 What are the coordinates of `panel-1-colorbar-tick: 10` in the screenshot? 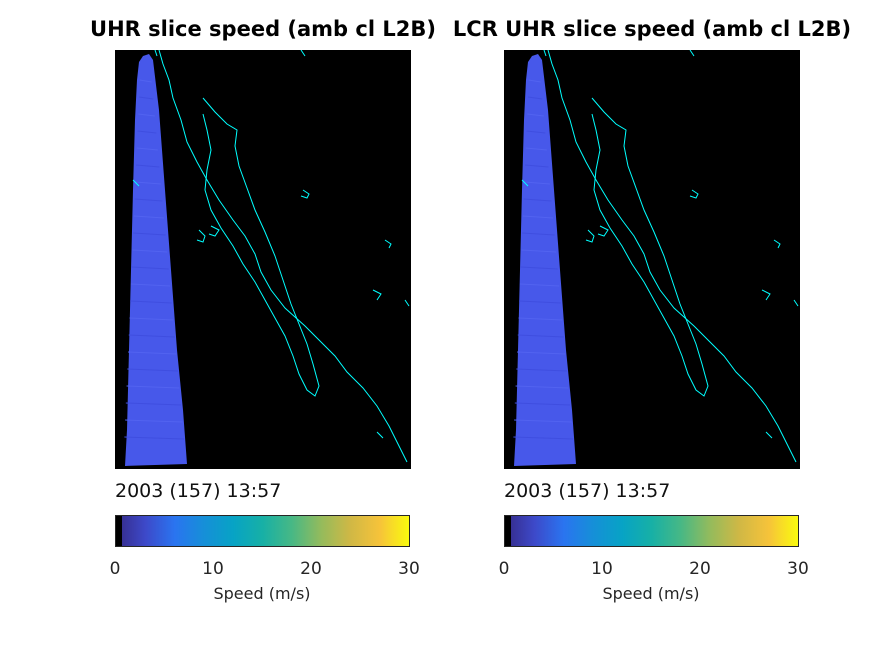 It's located at (213, 569).